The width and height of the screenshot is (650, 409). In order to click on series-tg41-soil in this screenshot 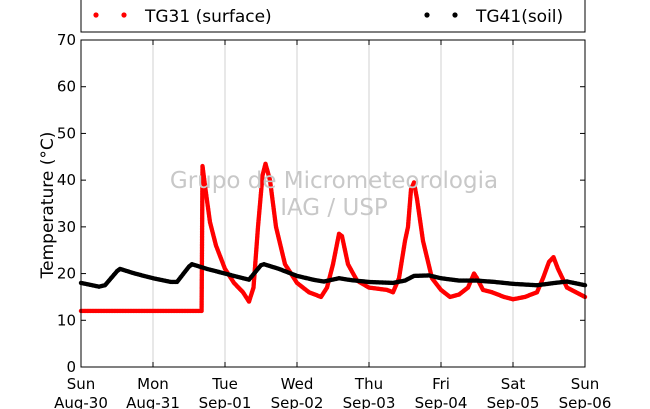, I will do `click(333, 275)`.